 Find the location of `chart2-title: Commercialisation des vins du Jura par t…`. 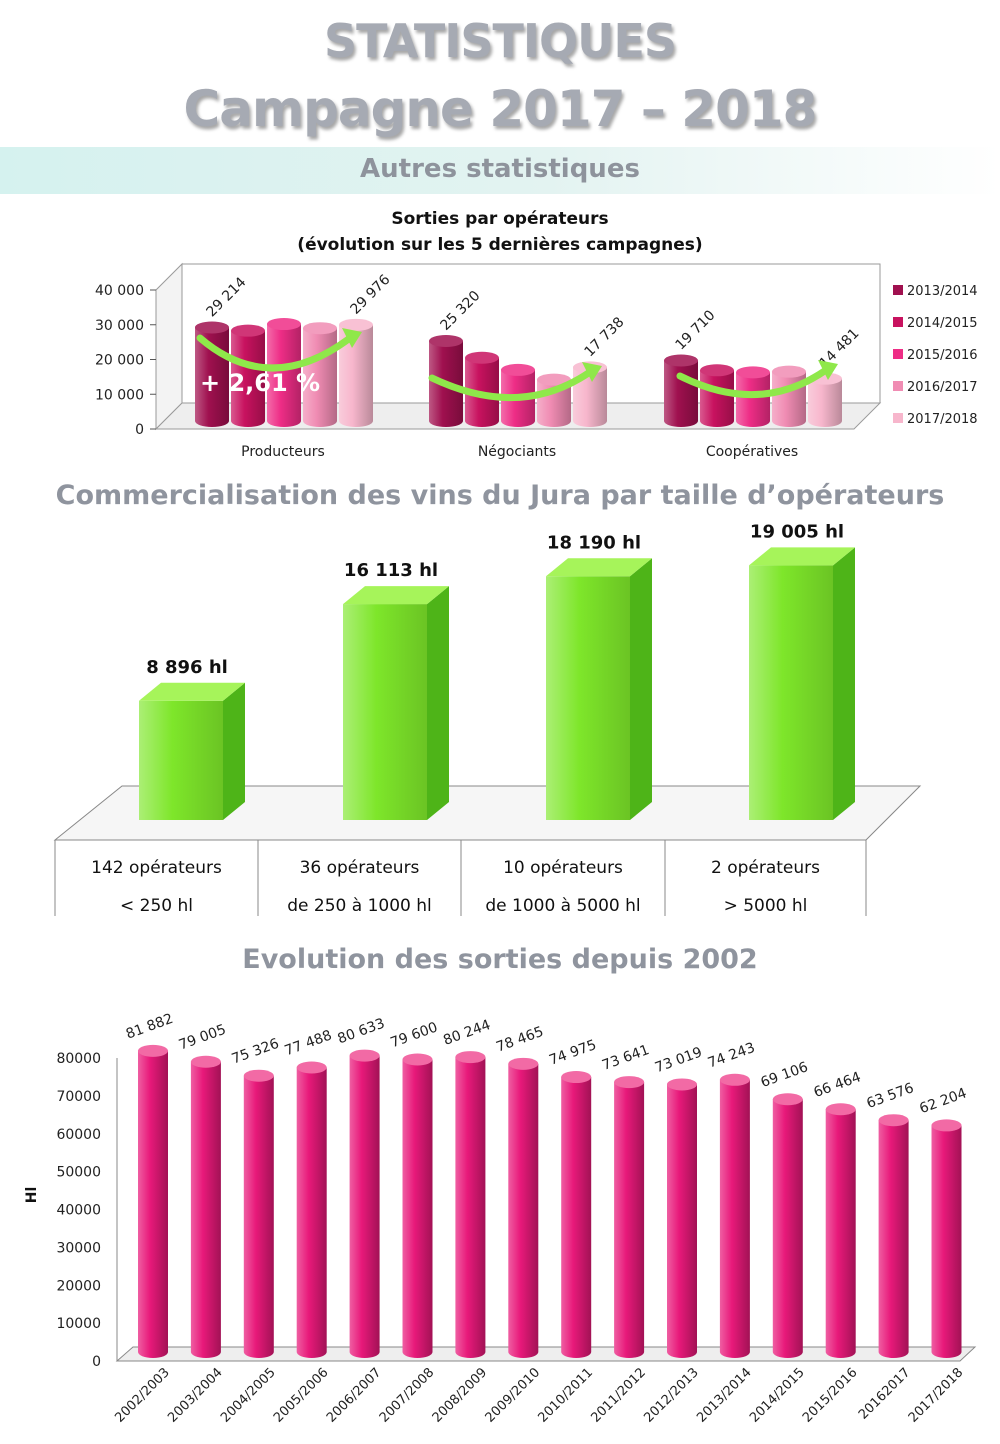

chart2-title: Commercialisation des vins du Jura par t… is located at coordinates (500, 495).